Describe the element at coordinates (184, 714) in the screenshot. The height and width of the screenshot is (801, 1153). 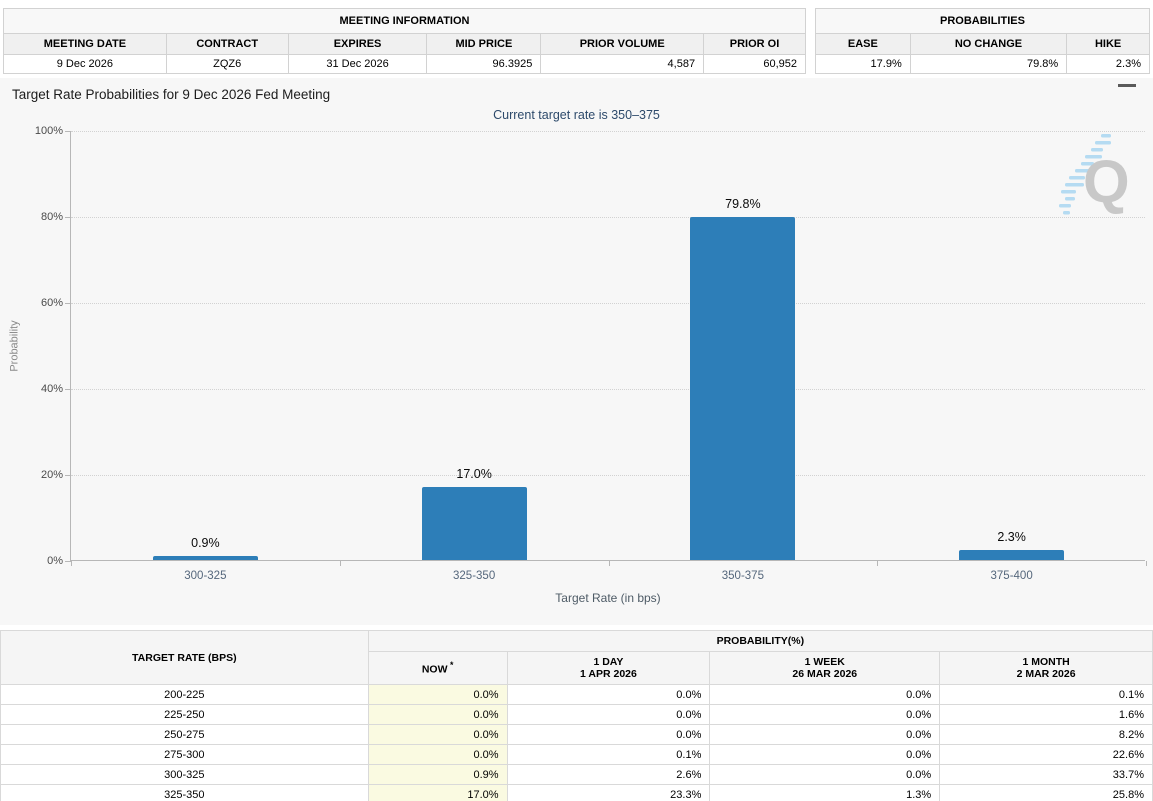
I see `target-rate-cell: 225-250` at that location.